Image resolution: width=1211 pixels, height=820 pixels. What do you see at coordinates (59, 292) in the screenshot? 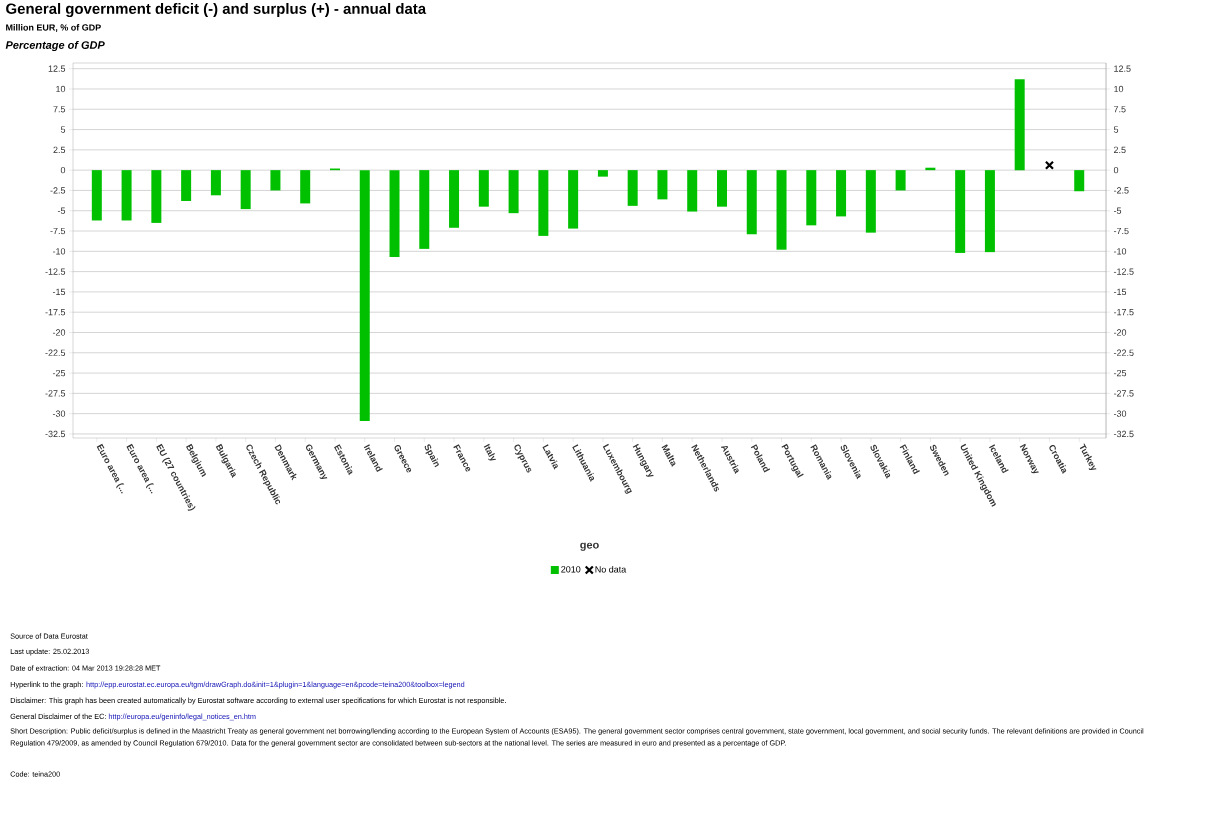
I see `y-tick-label: -15` at bounding box center [59, 292].